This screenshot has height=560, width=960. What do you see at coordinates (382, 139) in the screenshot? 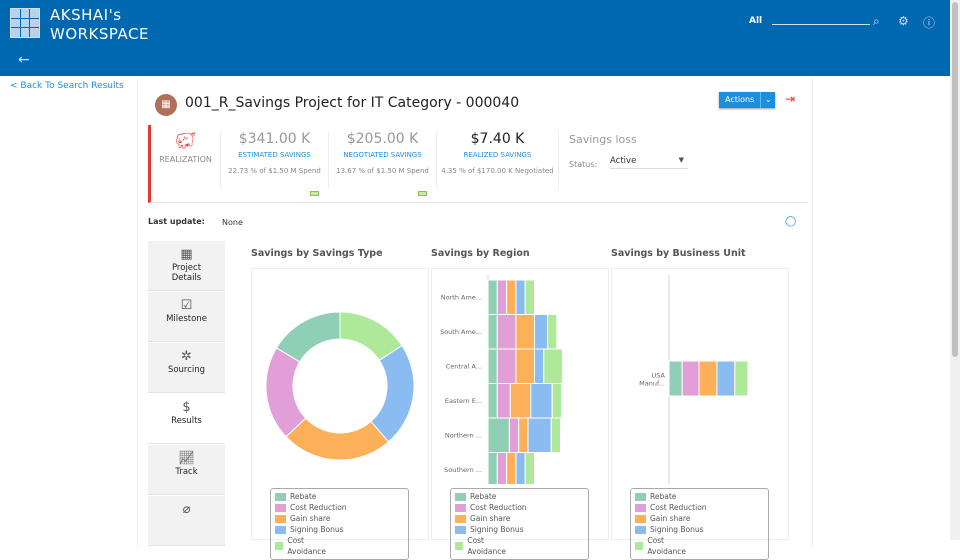
I see `negotiated-value: $205.00 K` at bounding box center [382, 139].